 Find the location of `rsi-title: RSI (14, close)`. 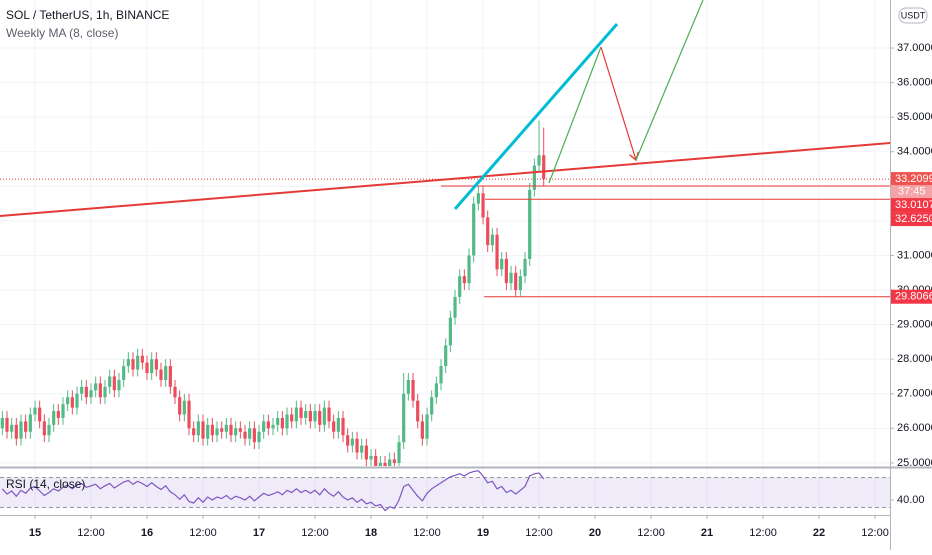

rsi-title: RSI (14, close) is located at coordinates (45, 484).